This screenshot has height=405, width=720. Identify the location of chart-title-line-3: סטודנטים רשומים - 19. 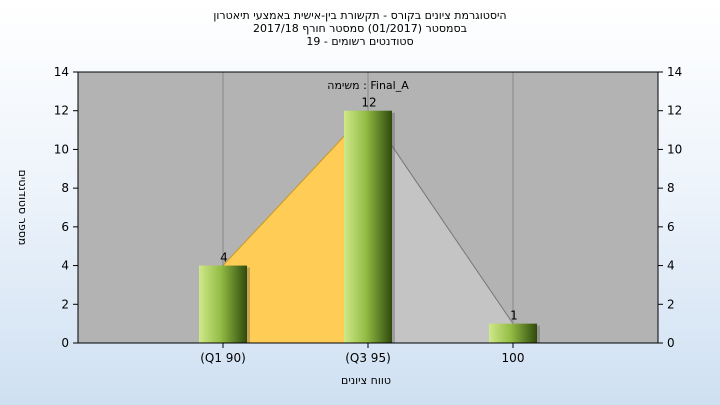
(360, 41).